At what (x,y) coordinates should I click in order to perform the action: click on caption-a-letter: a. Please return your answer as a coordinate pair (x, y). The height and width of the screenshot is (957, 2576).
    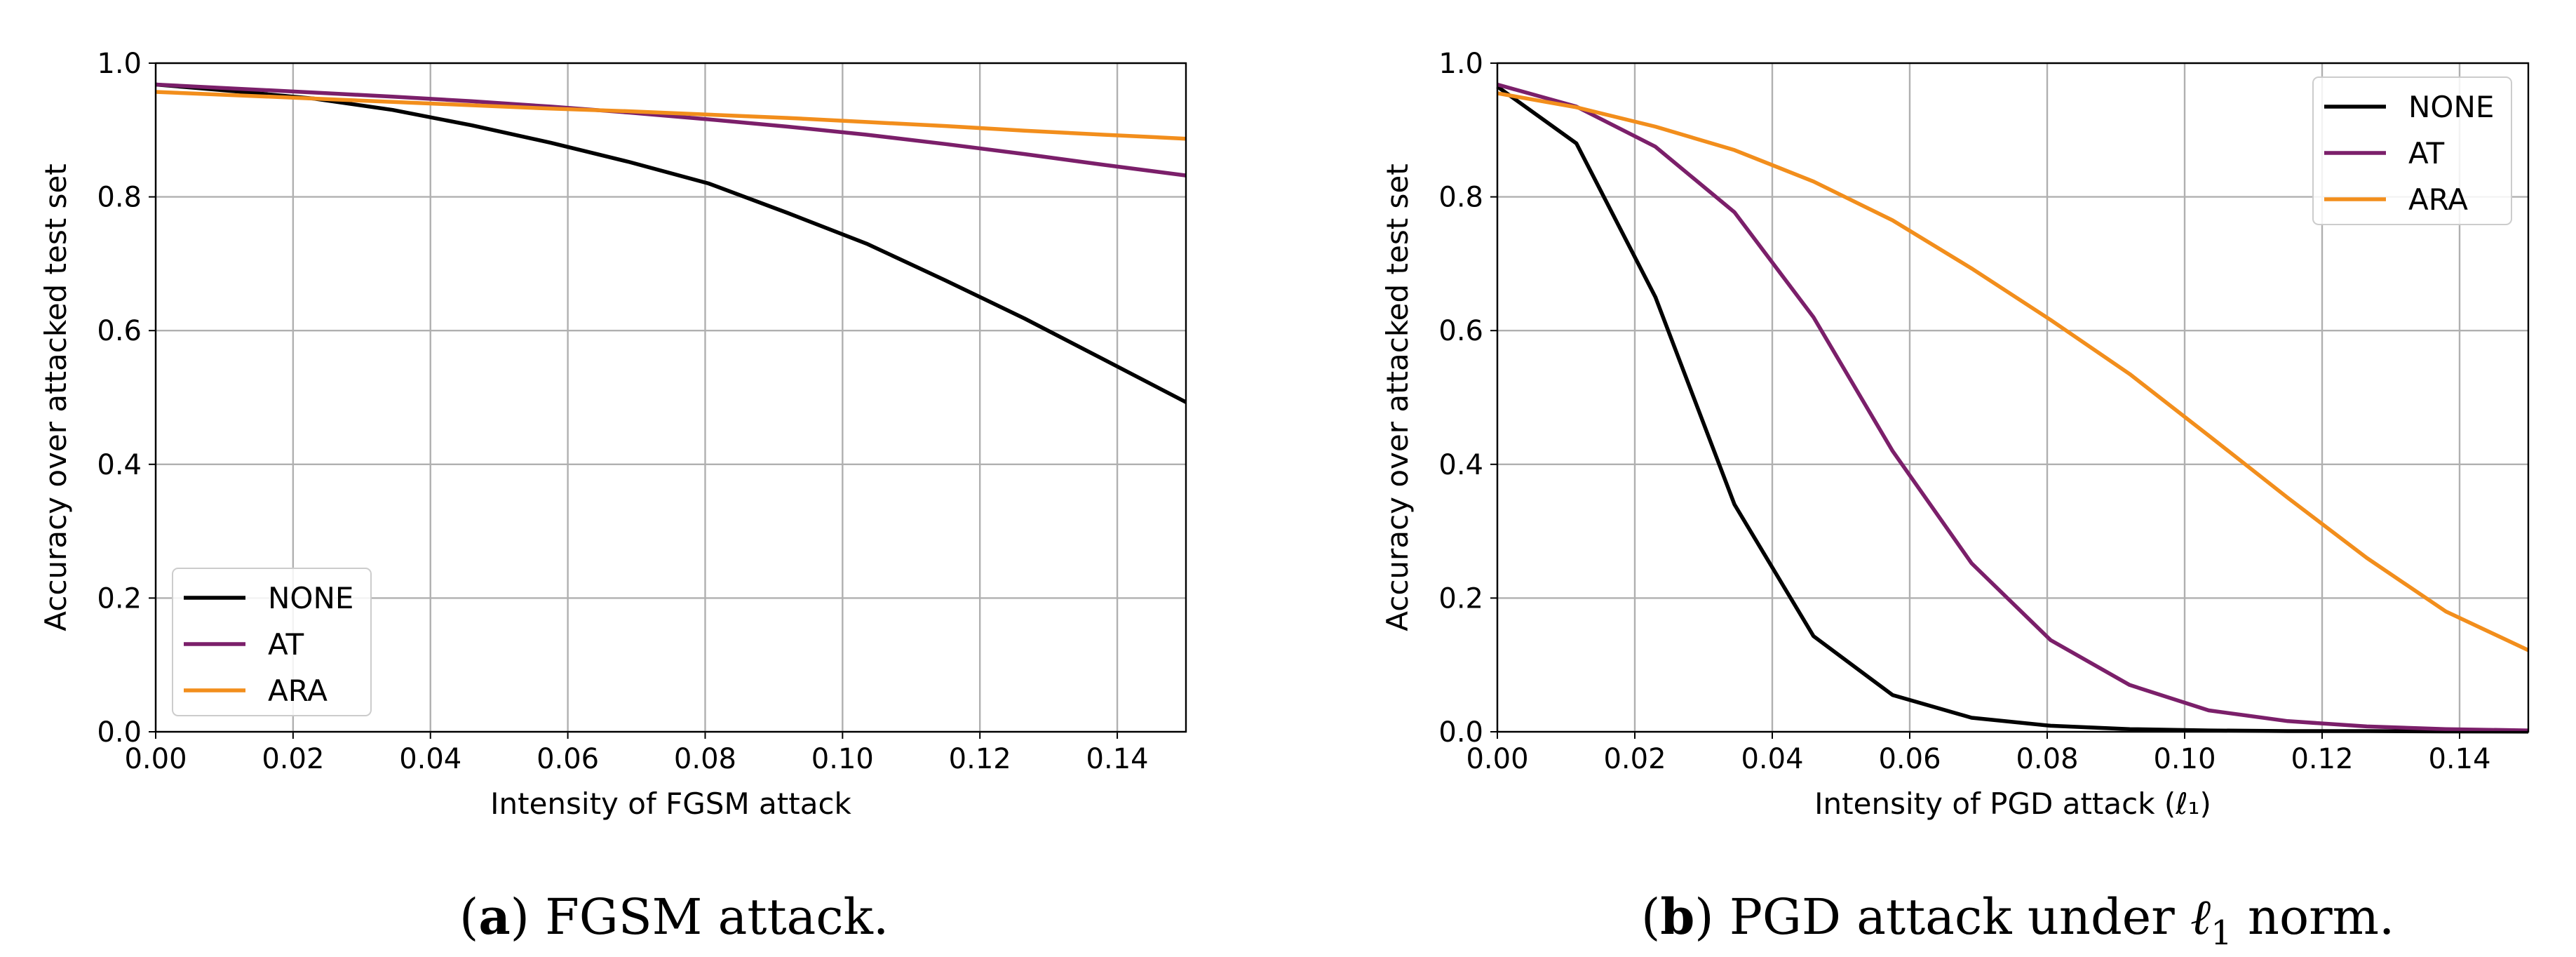
    Looking at the image, I should click on (494, 917).